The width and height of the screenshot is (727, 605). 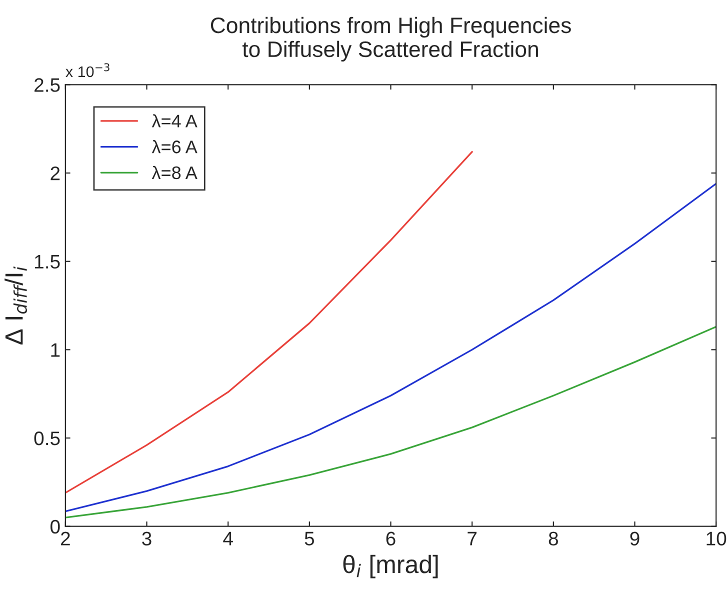 What do you see at coordinates (716, 539) in the screenshot?
I see `x-tick-label: 10` at bounding box center [716, 539].